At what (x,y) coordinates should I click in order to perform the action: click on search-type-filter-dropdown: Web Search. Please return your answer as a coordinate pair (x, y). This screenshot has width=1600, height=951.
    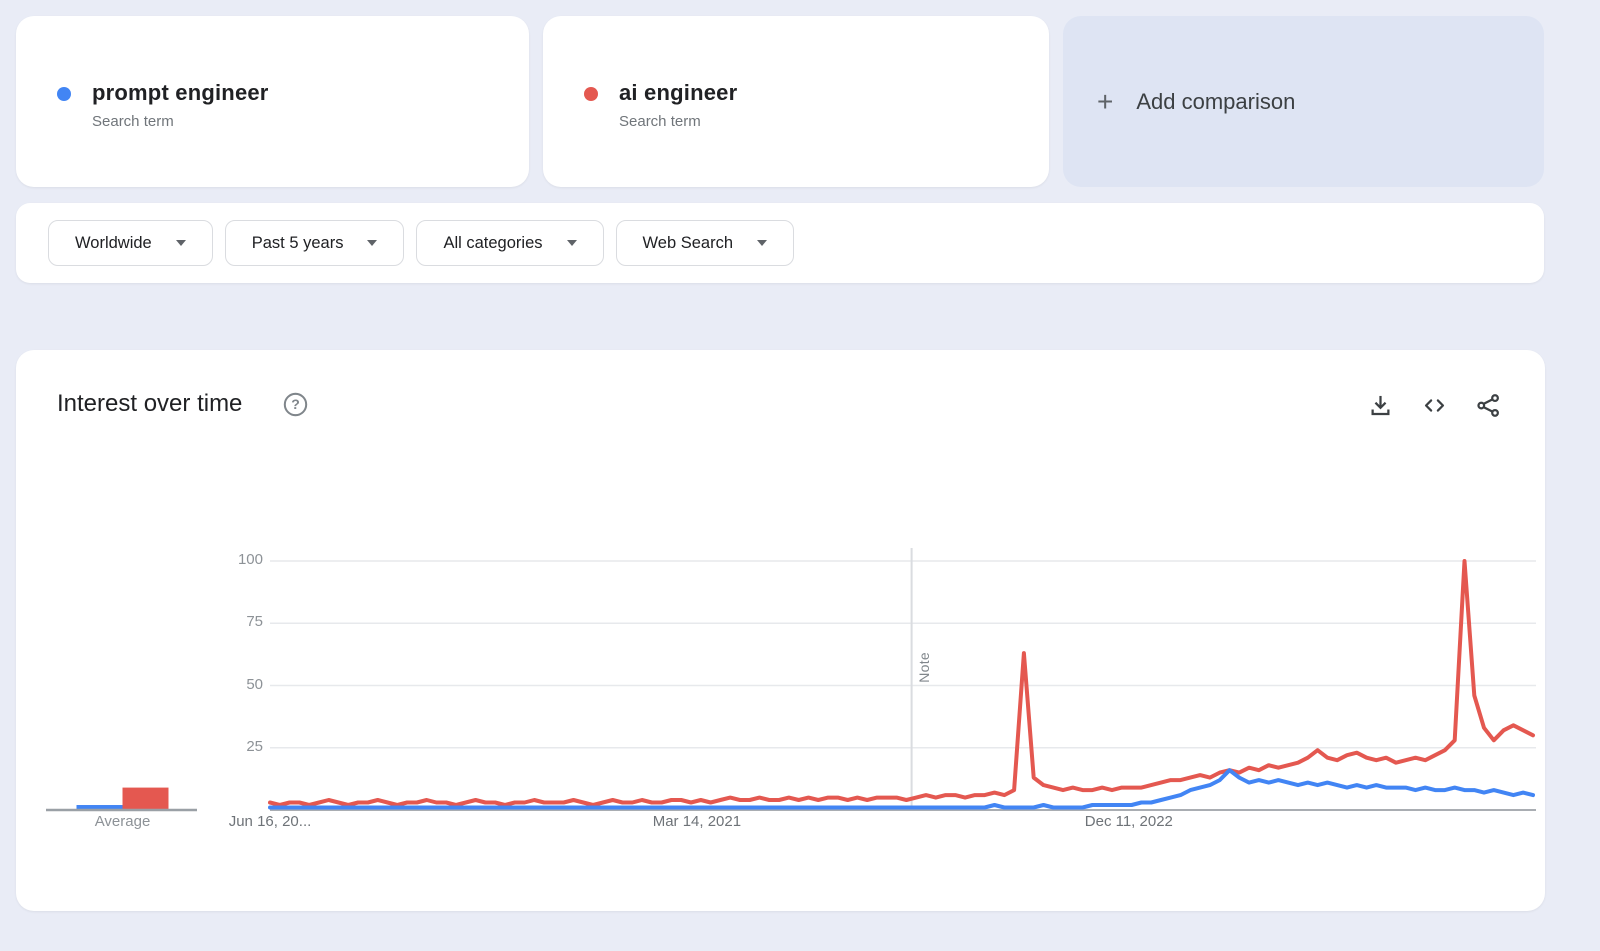
    Looking at the image, I should click on (705, 243).